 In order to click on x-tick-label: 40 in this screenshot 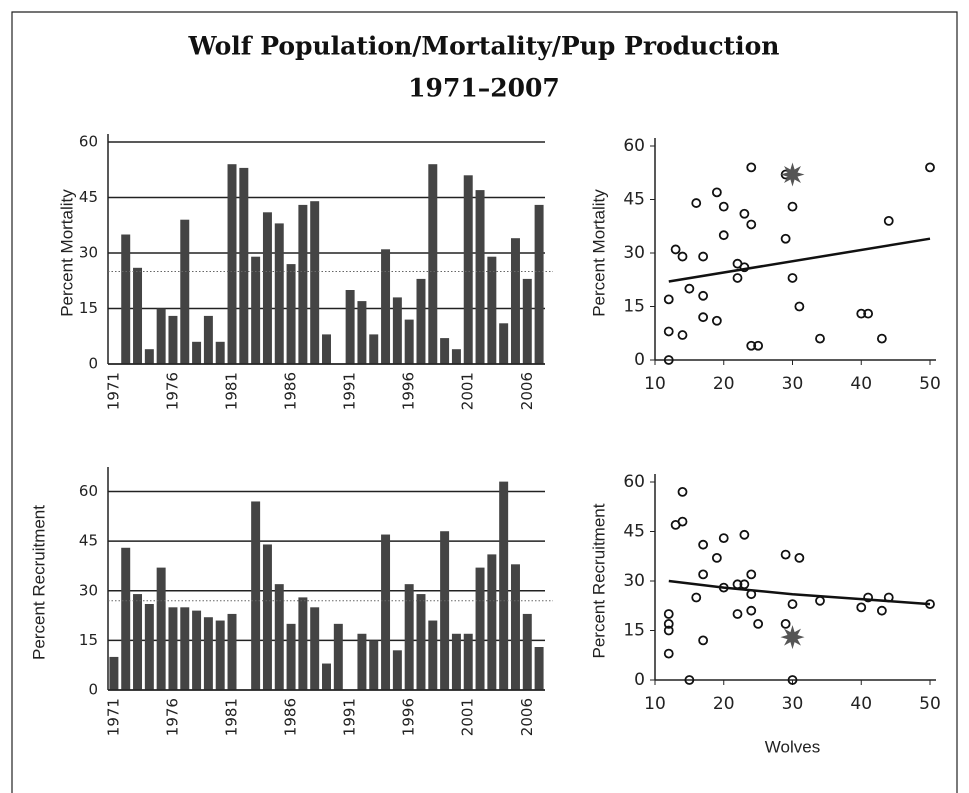, I will do `click(861, 704)`.